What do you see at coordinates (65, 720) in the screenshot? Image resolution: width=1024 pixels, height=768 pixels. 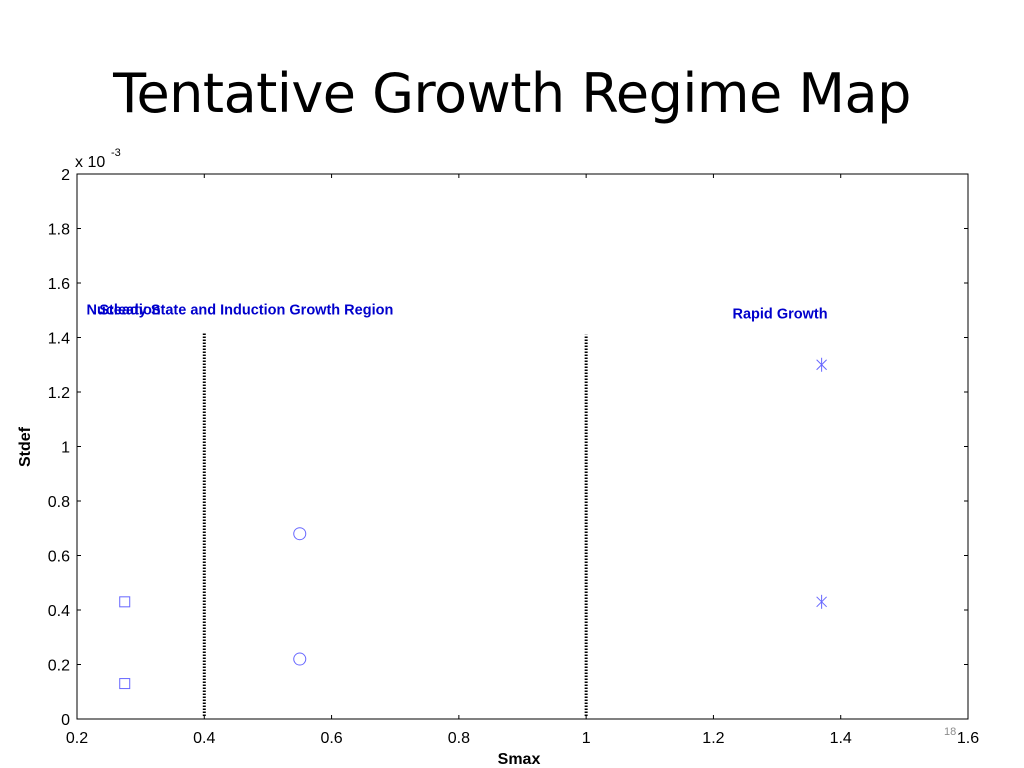 I see `y-tick-label: 0` at bounding box center [65, 720].